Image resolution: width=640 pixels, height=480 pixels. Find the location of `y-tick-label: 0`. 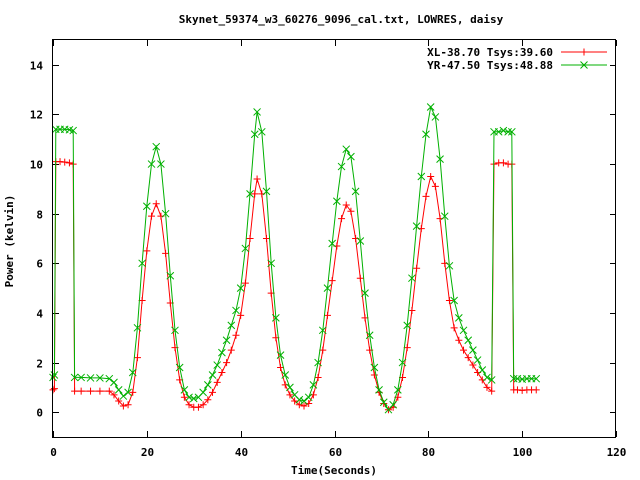

y-tick-label: 0 is located at coordinates (39, 413).